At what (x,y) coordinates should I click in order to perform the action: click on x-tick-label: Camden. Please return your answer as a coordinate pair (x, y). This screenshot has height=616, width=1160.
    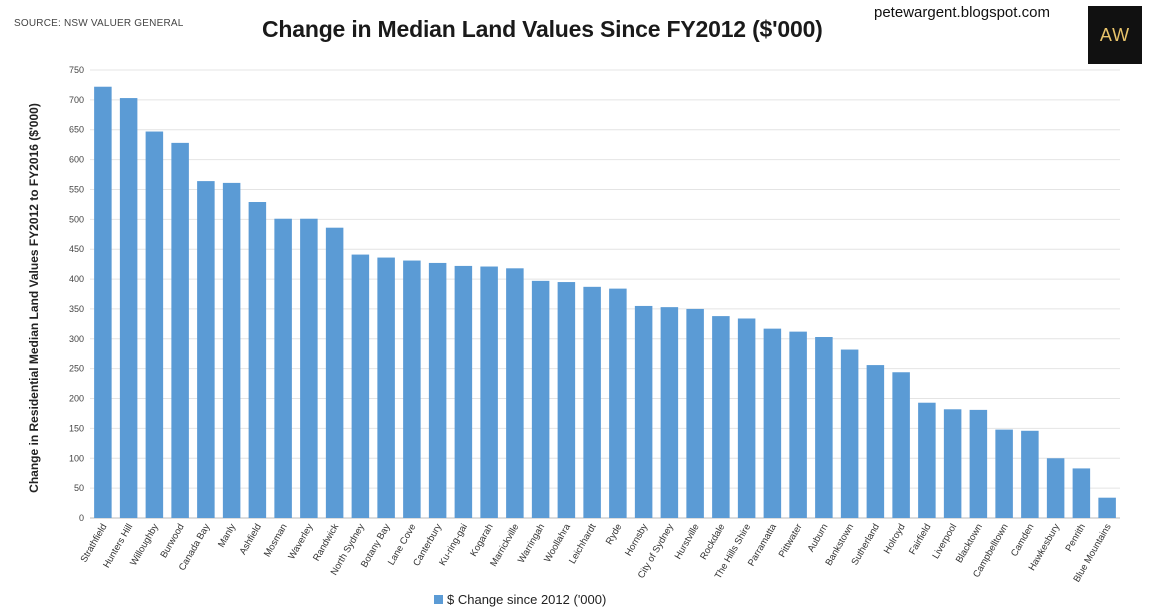
    Looking at the image, I should click on (1022, 540).